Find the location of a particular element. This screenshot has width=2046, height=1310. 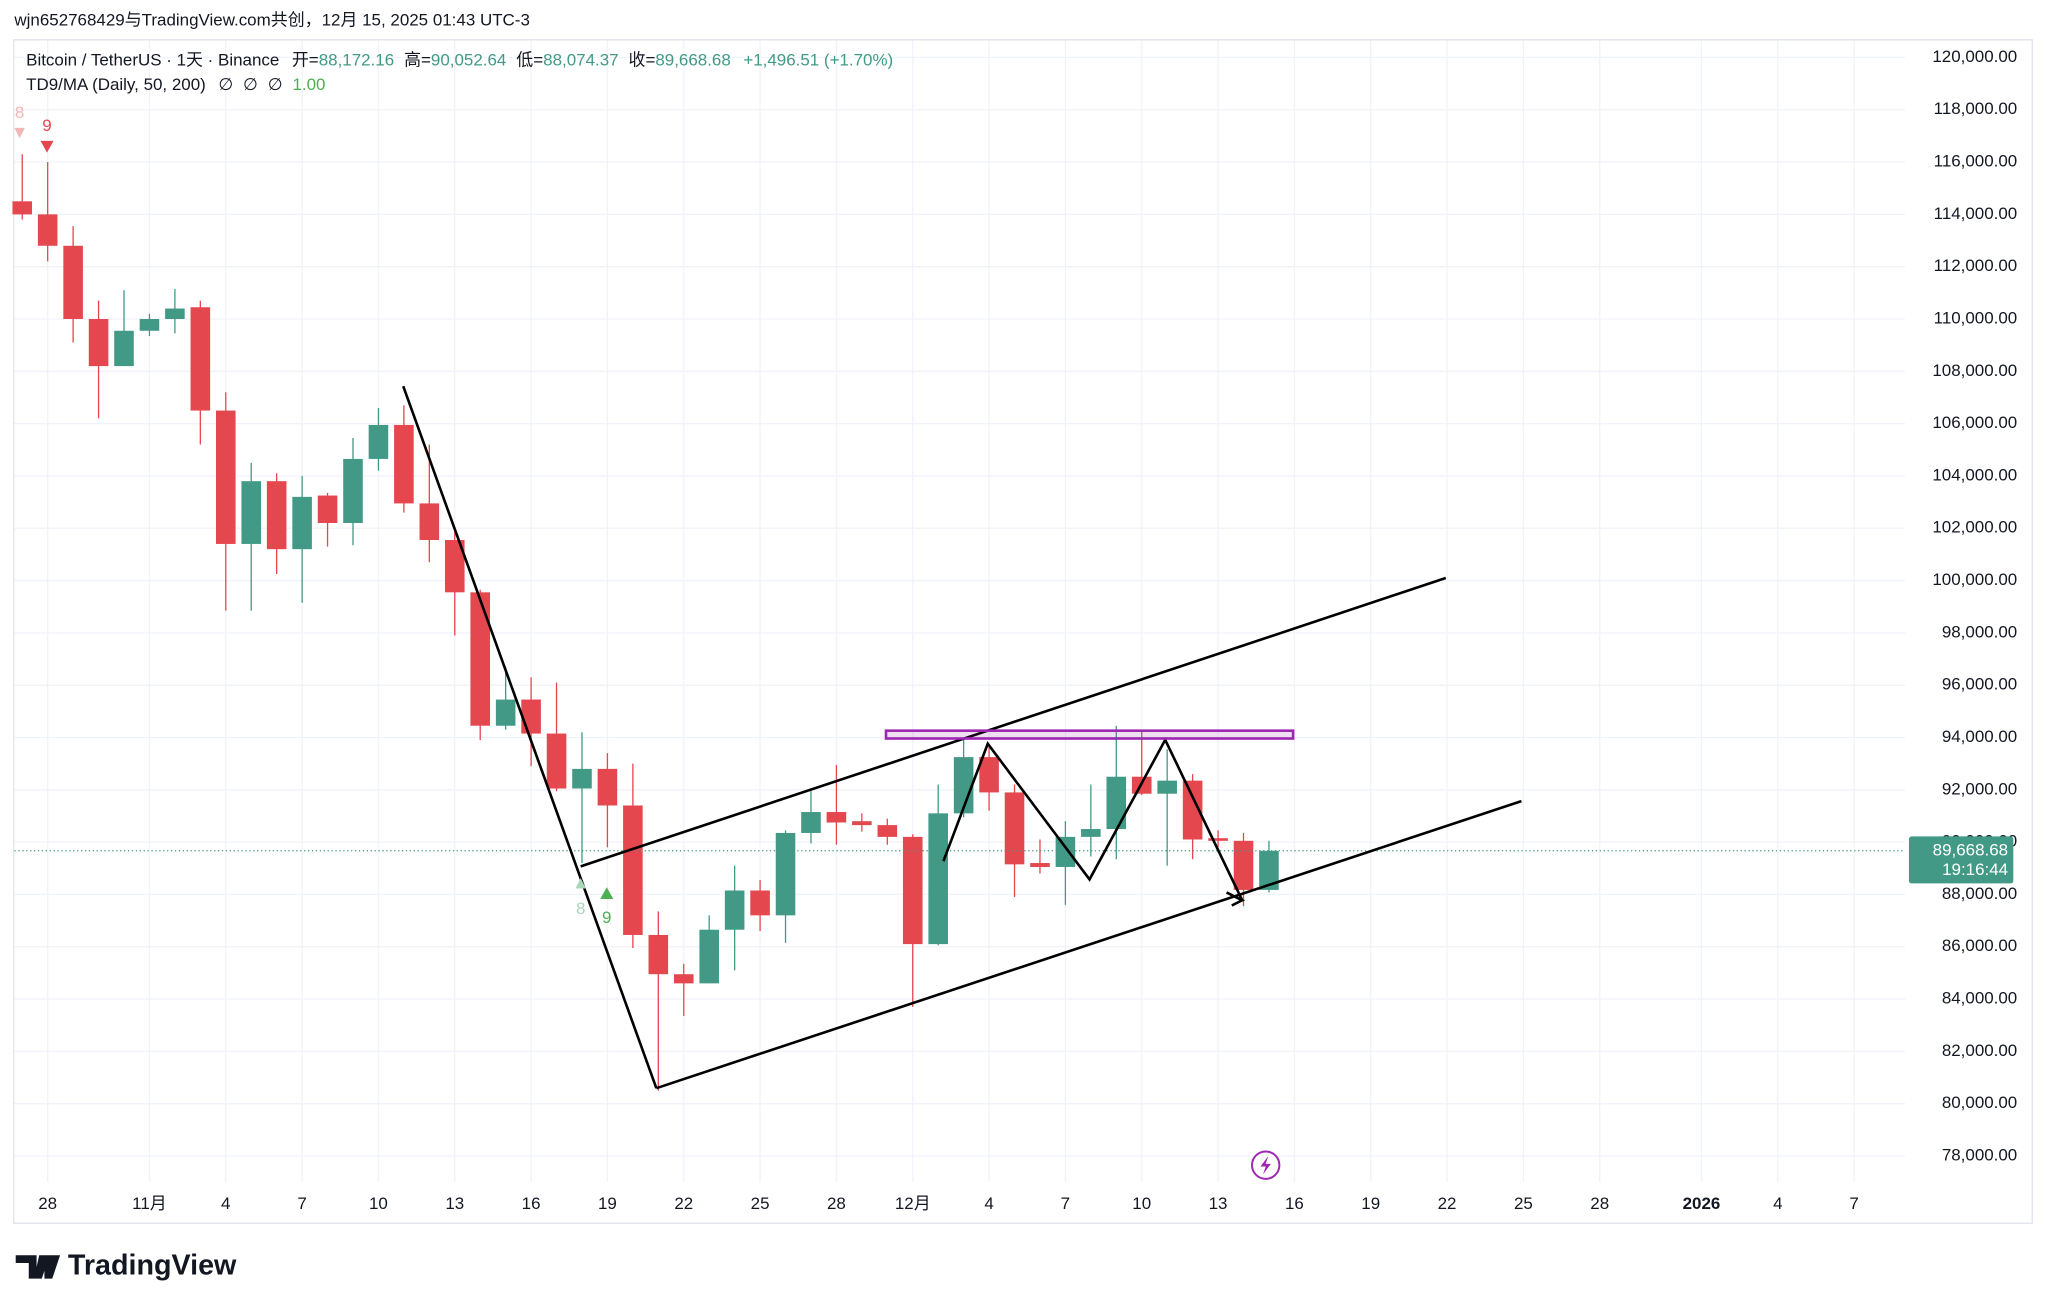

x-tick-label: 13 is located at coordinates (1218, 1203).